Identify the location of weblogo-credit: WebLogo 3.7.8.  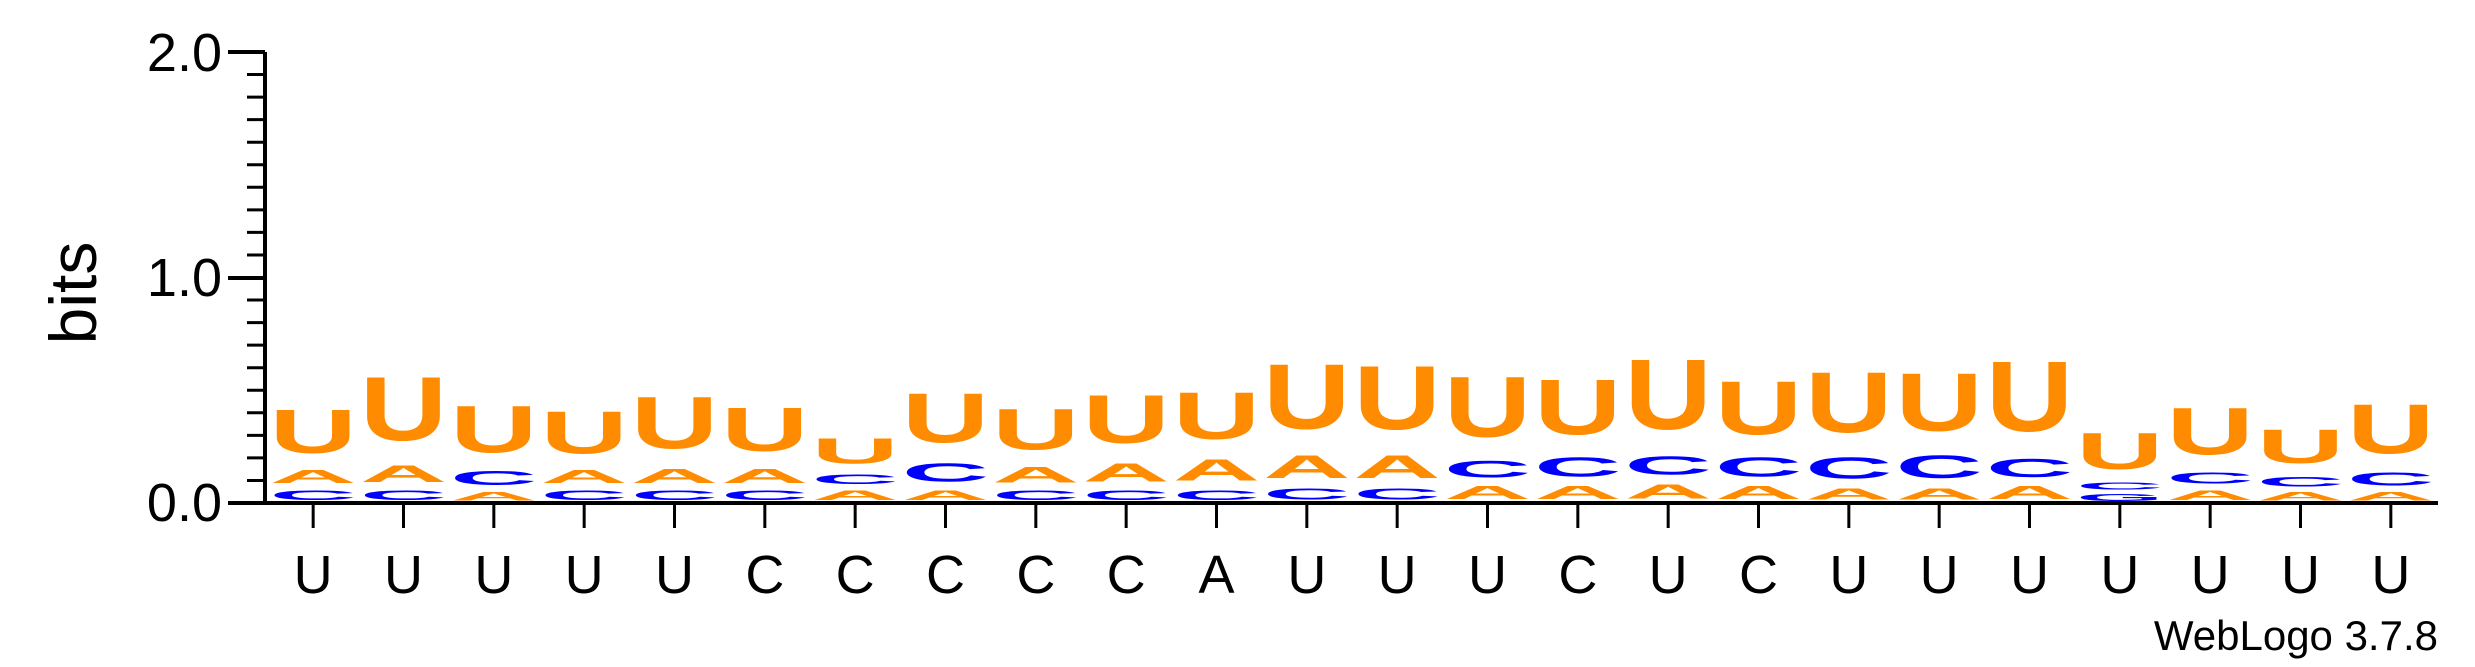
(2296, 635).